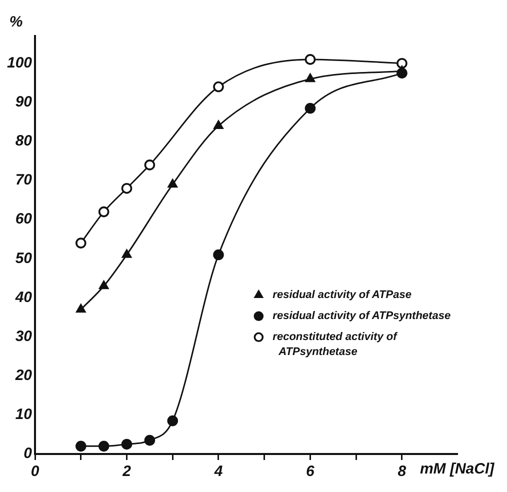  What do you see at coordinates (24, 336) in the screenshot?
I see `y-tick-label: 30` at bounding box center [24, 336].